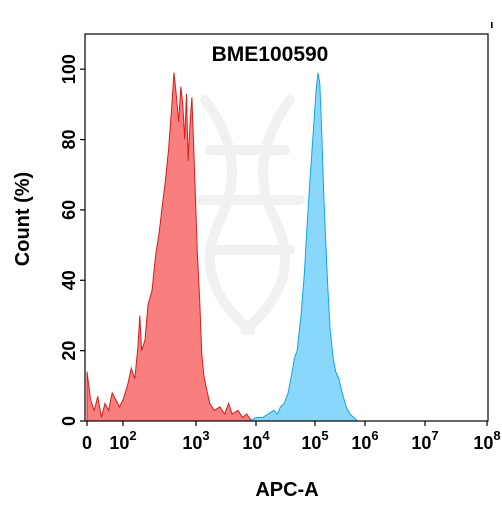 The width and height of the screenshot is (502, 505). What do you see at coordinates (69, 140) in the screenshot?
I see `y-tick-label: 80` at bounding box center [69, 140].